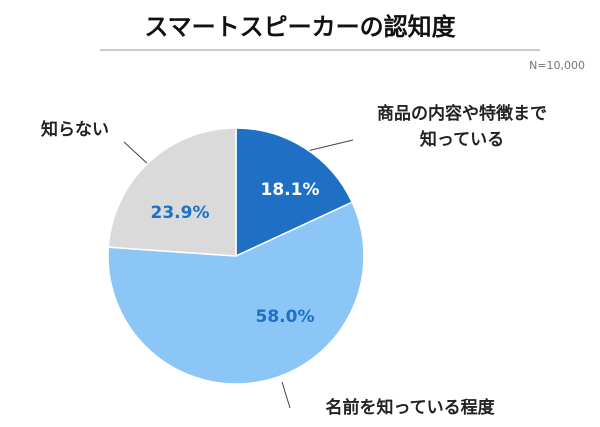 This screenshot has width=600, height=427. What do you see at coordinates (285, 317) in the screenshot?
I see `value-label: 58.0%` at bounding box center [285, 317].